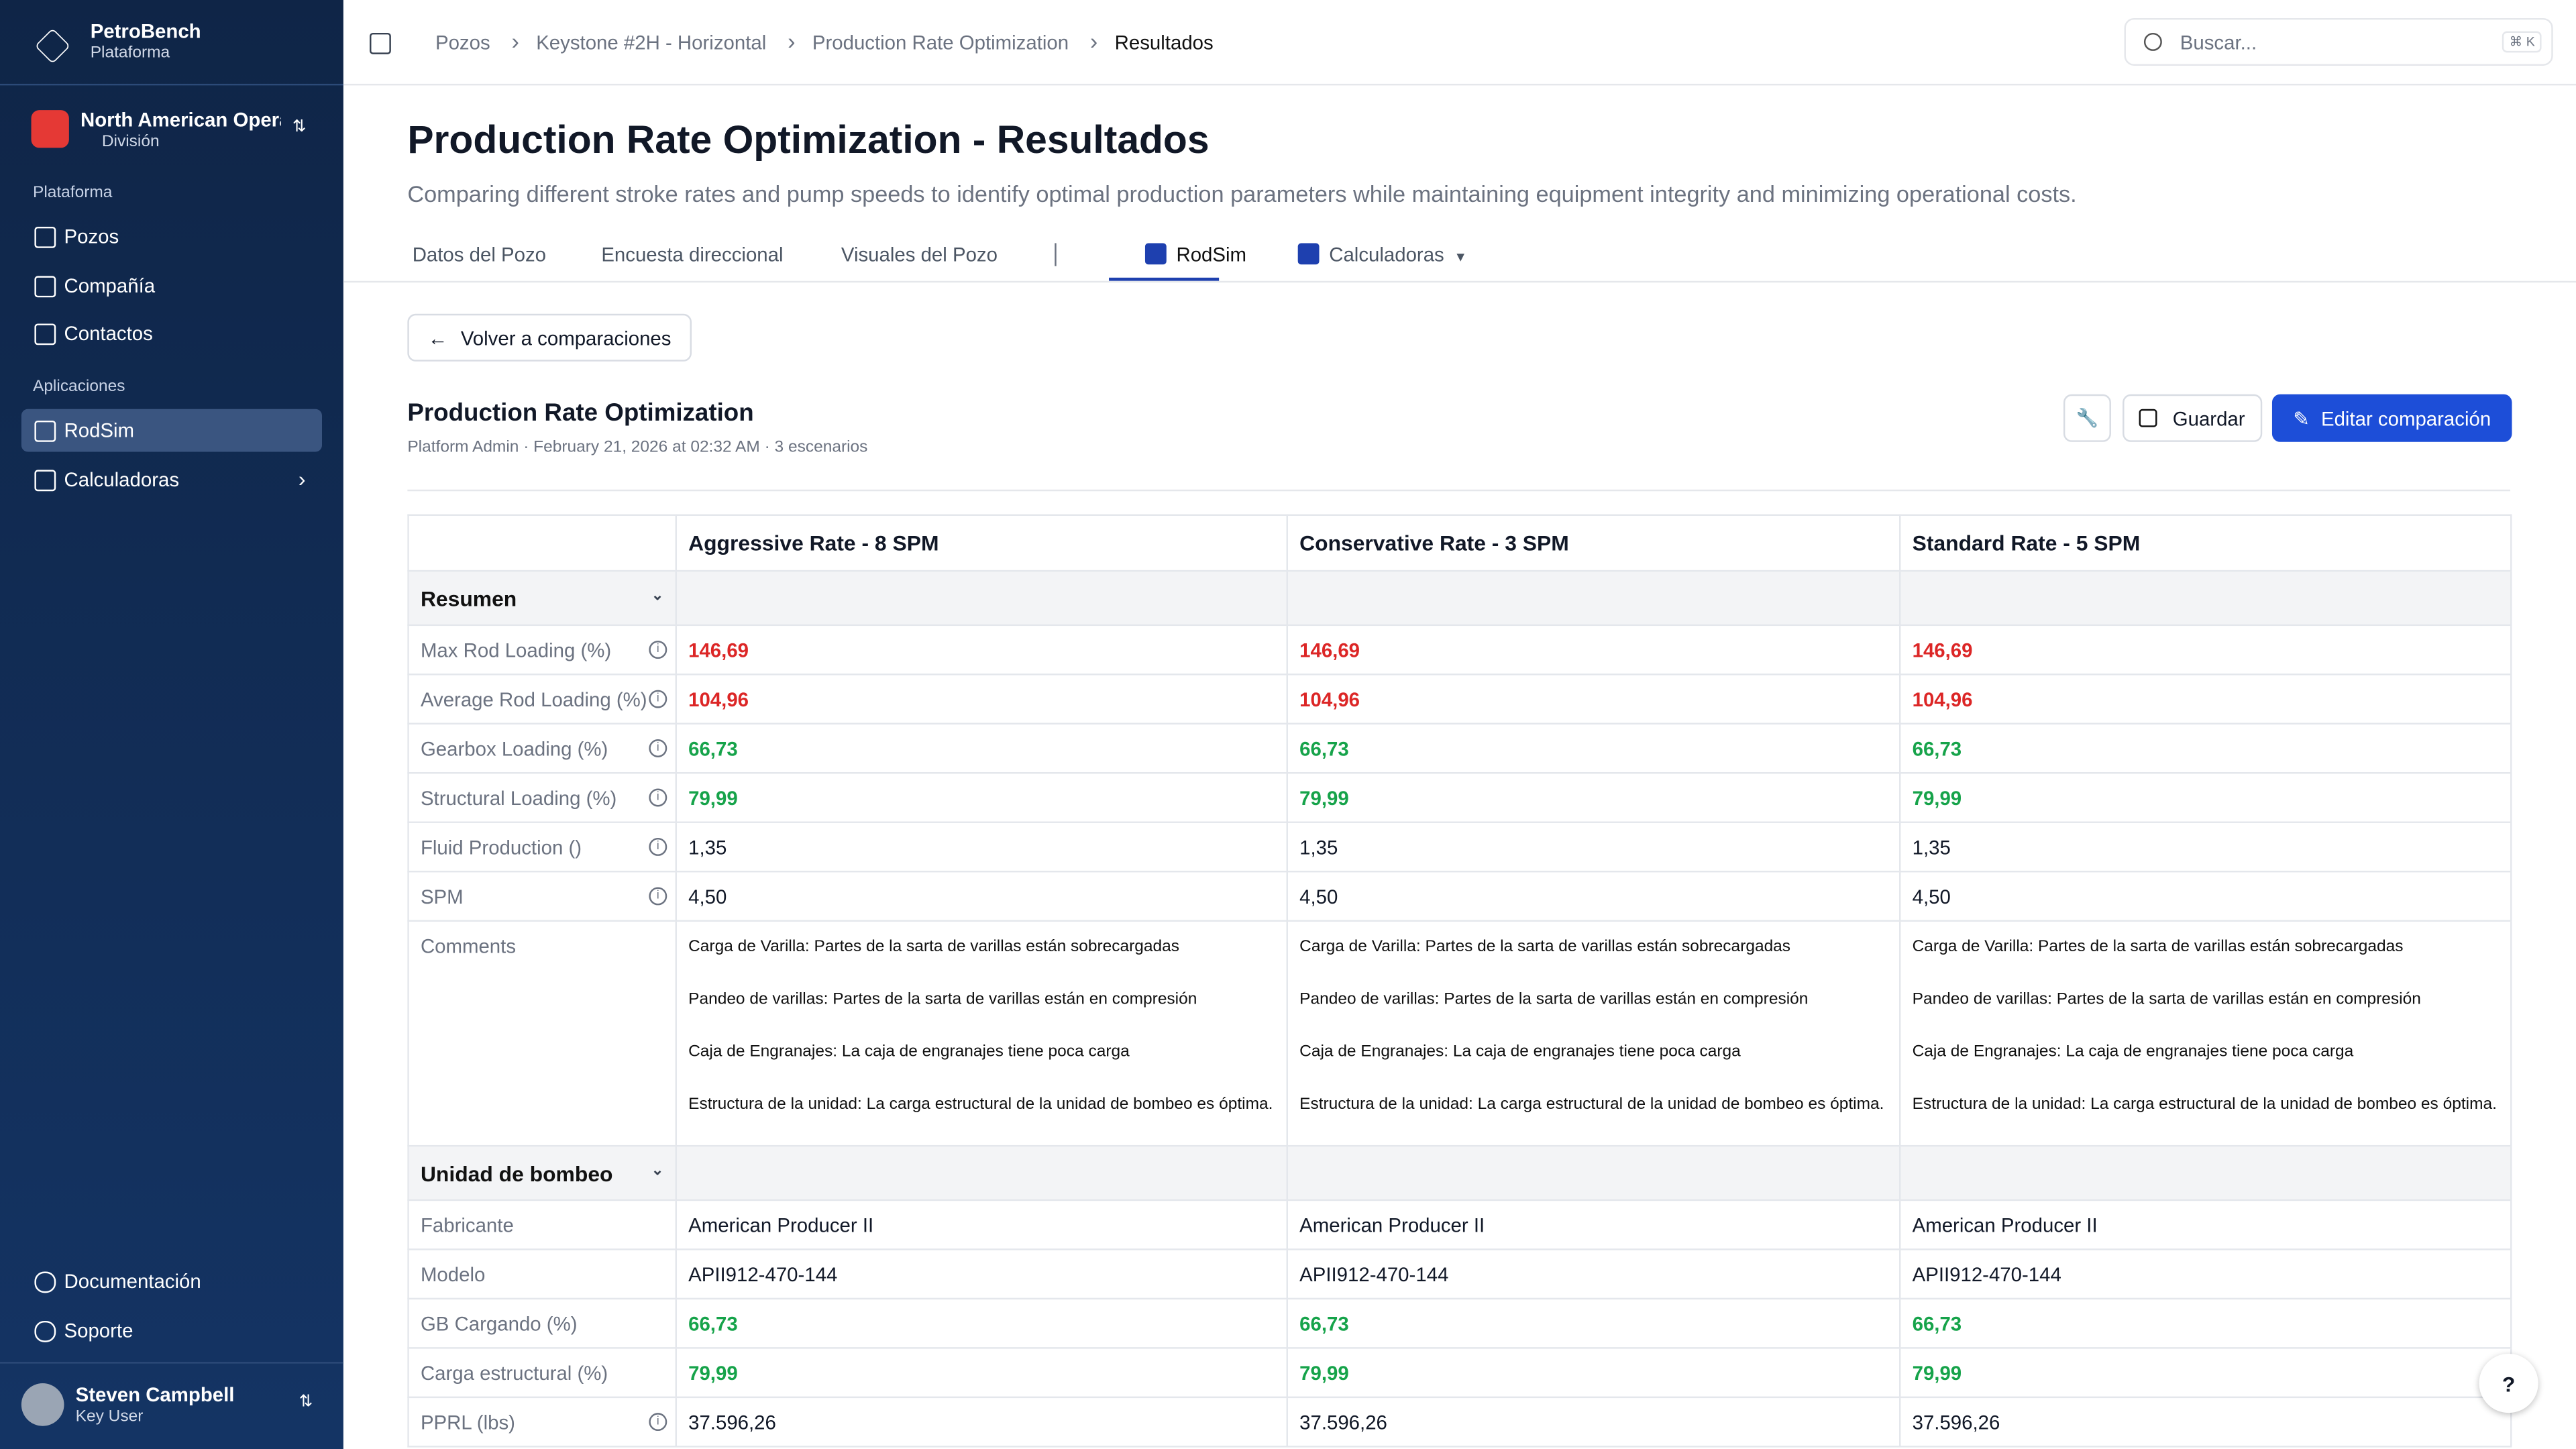  I want to click on org-logo, so click(50, 129).